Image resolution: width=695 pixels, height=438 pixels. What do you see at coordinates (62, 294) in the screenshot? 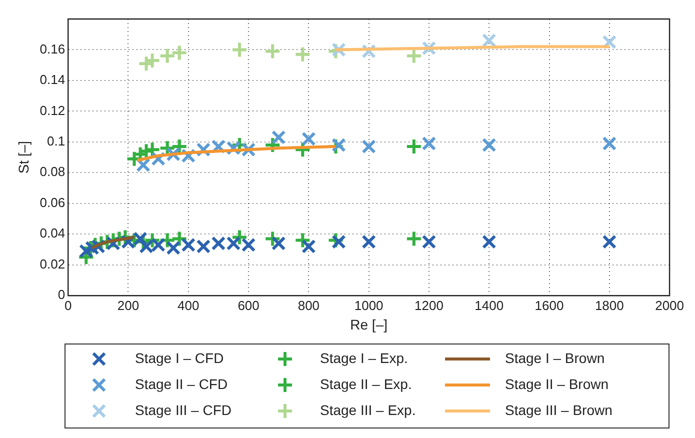
I see `y-tick-label: 0` at bounding box center [62, 294].